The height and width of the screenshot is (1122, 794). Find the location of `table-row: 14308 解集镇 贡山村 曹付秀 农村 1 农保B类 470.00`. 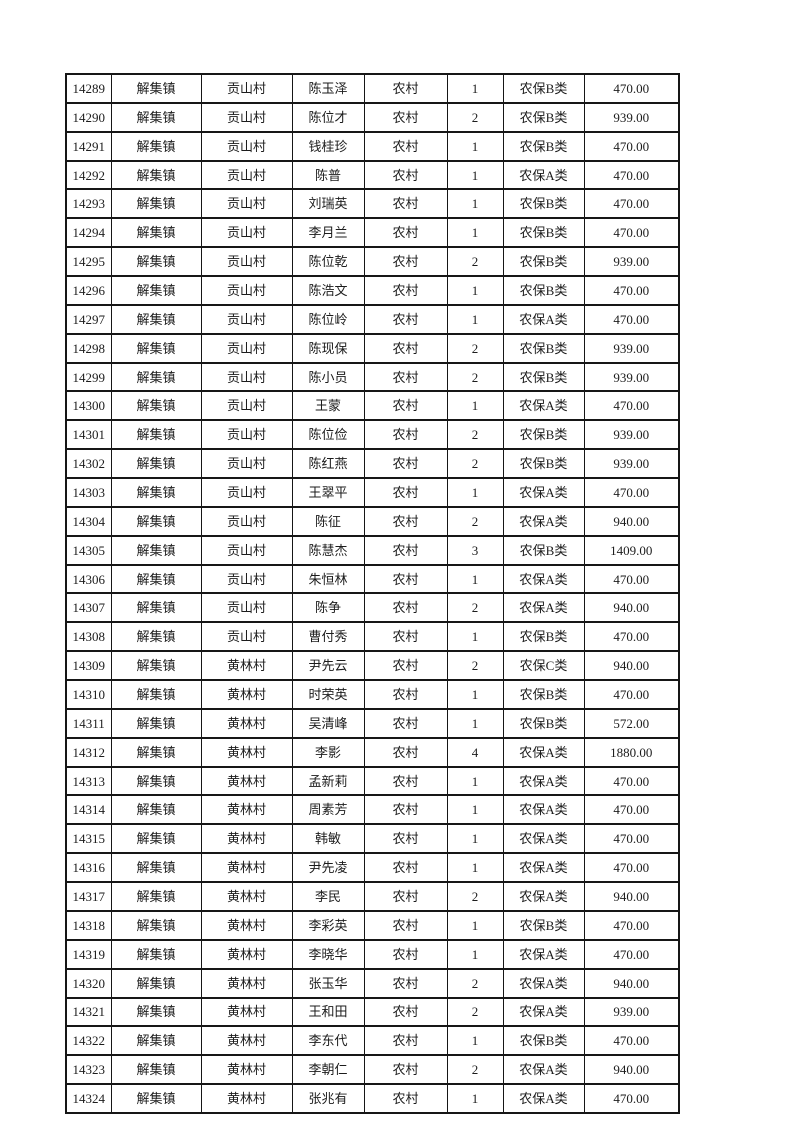

table-row: 14308 解集镇 贡山村 曹付秀 农村 1 农保B类 470.00 is located at coordinates (372, 637).